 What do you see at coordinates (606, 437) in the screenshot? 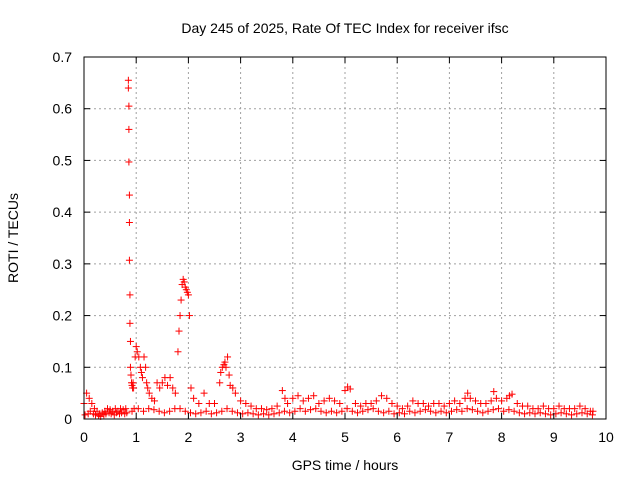
I see `x-tick-label: 10` at bounding box center [606, 437].